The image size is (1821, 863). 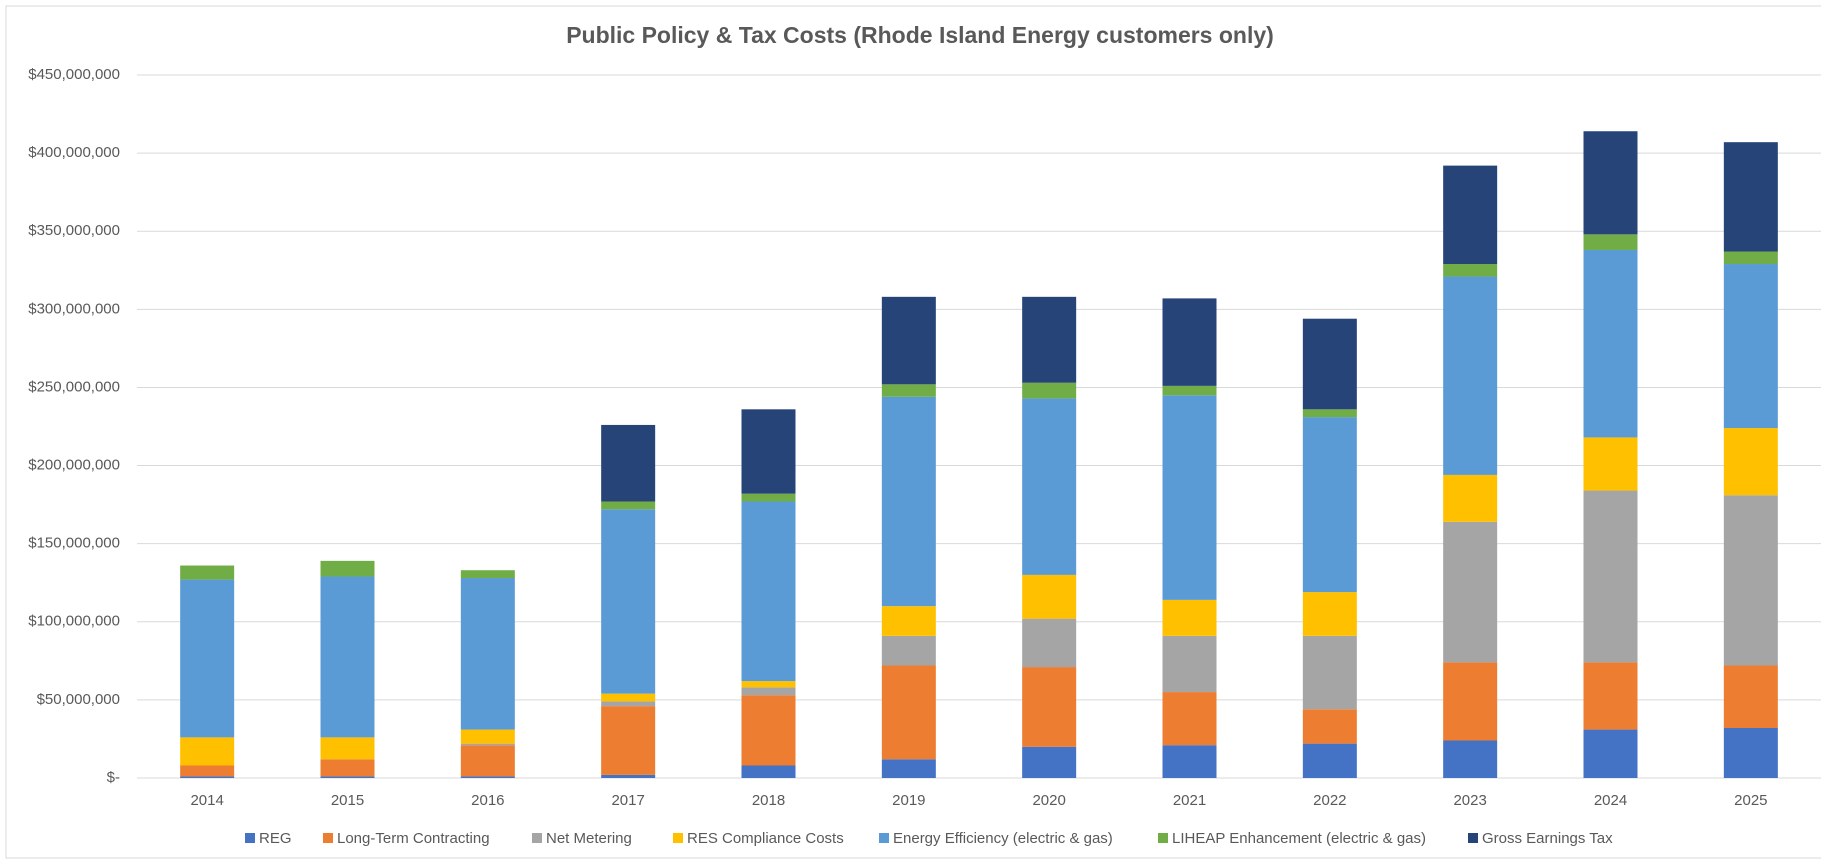 What do you see at coordinates (908, 800) in the screenshot?
I see `x-tick-label: 2019` at bounding box center [908, 800].